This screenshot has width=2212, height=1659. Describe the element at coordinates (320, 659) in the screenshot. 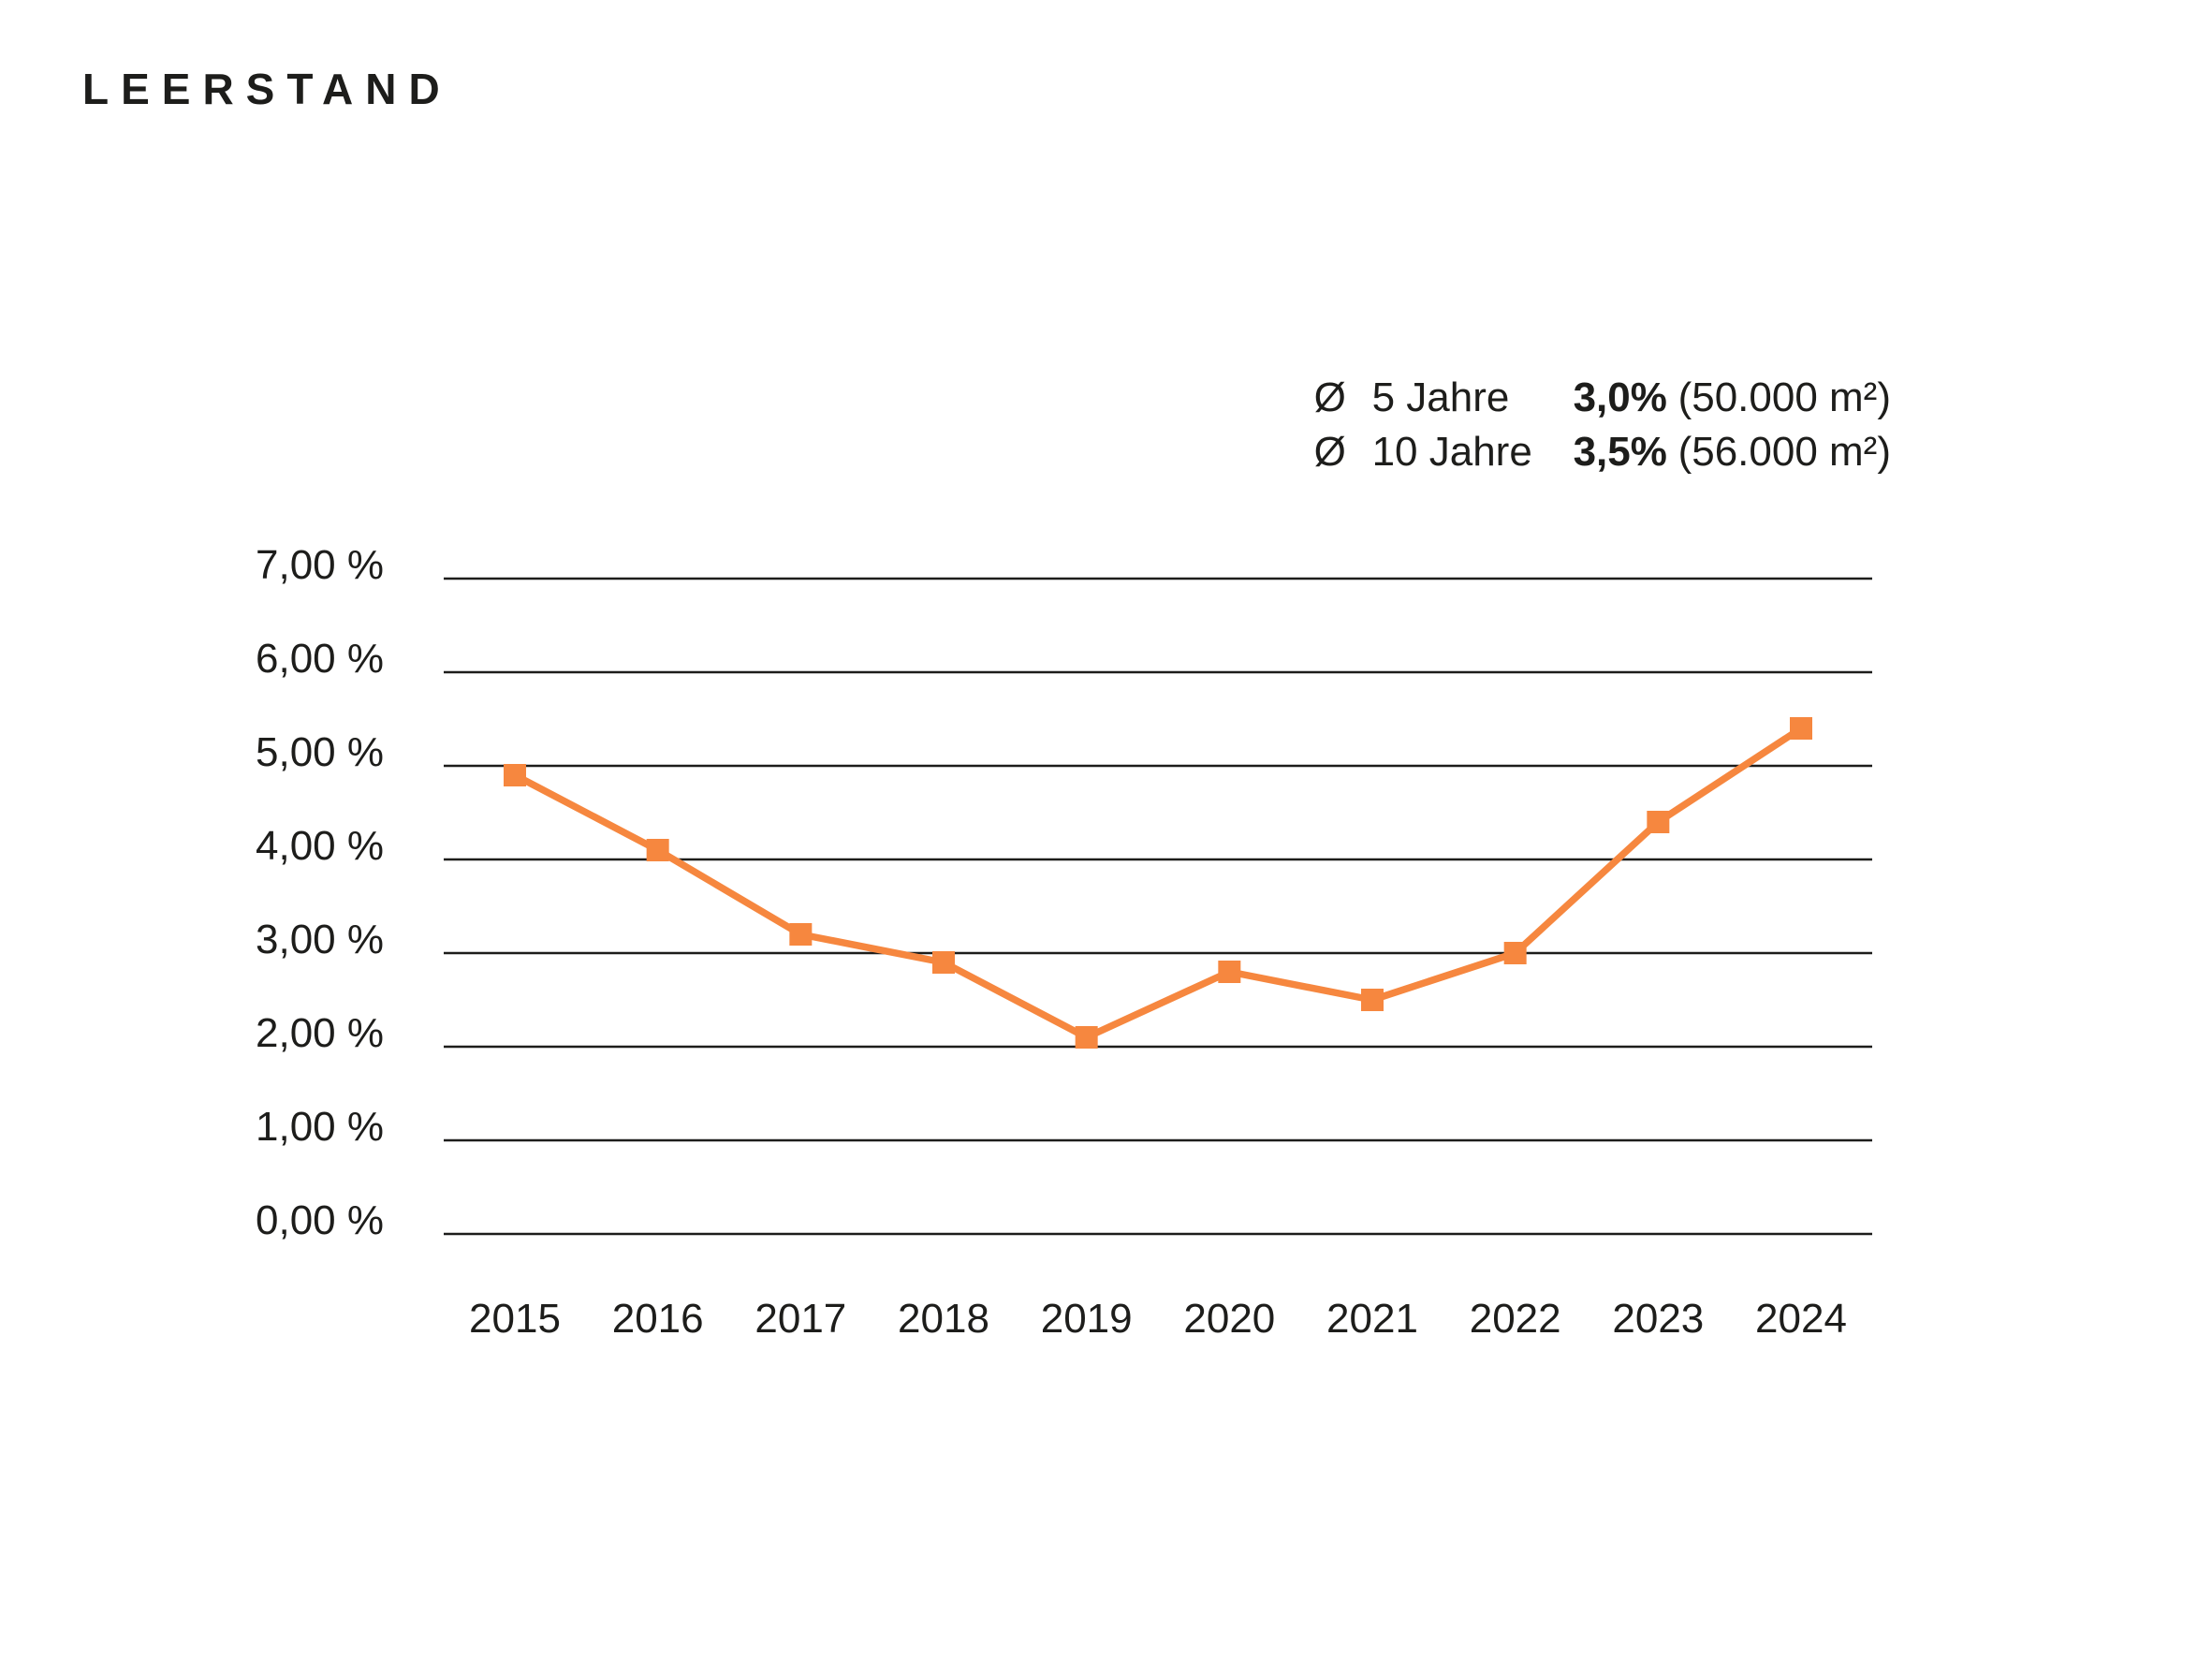

I see `y-tick-label-6-percent: 6,00 %` at that location.